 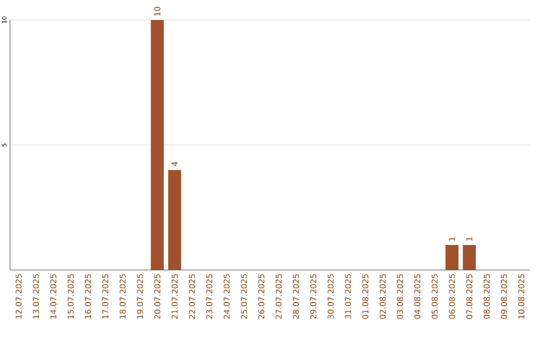 What do you see at coordinates (19, 296) in the screenshot?
I see `x-tick-label: 12.07.2025` at bounding box center [19, 296].